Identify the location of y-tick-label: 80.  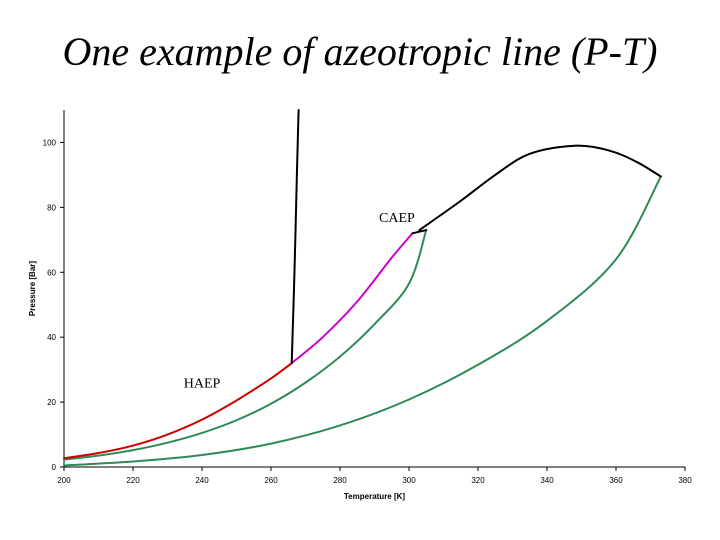
(51, 207).